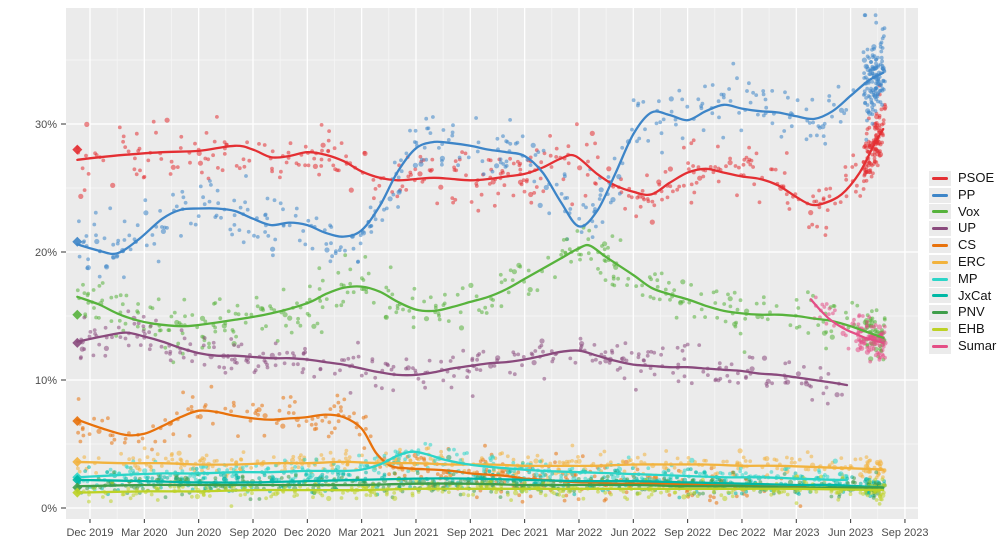  Describe the element at coordinates (976, 177) in the screenshot. I see `legend-label: PSOE` at that location.